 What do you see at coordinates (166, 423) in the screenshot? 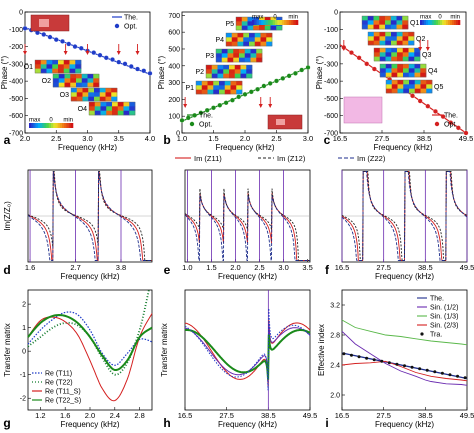
I see `panel-letter: h` at bounding box center [166, 423].